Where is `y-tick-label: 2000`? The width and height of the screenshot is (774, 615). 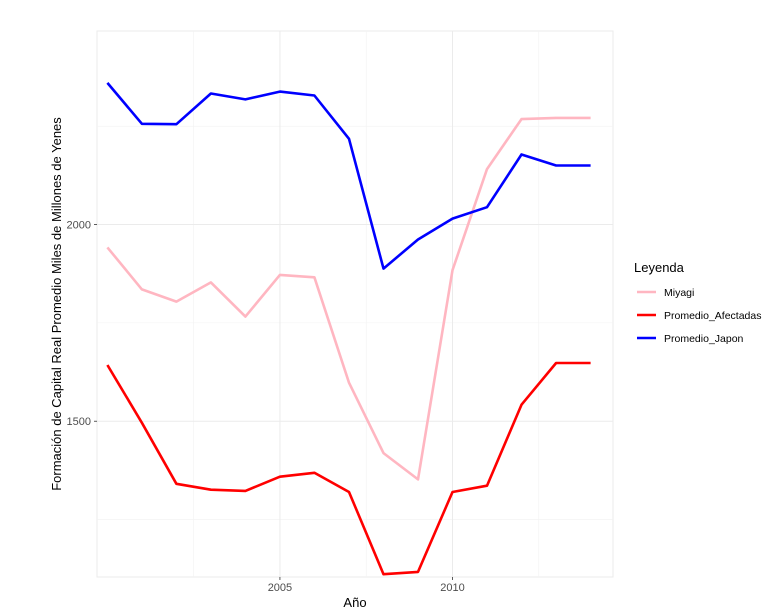 y-tick-label: 2000 is located at coordinates (79, 226).